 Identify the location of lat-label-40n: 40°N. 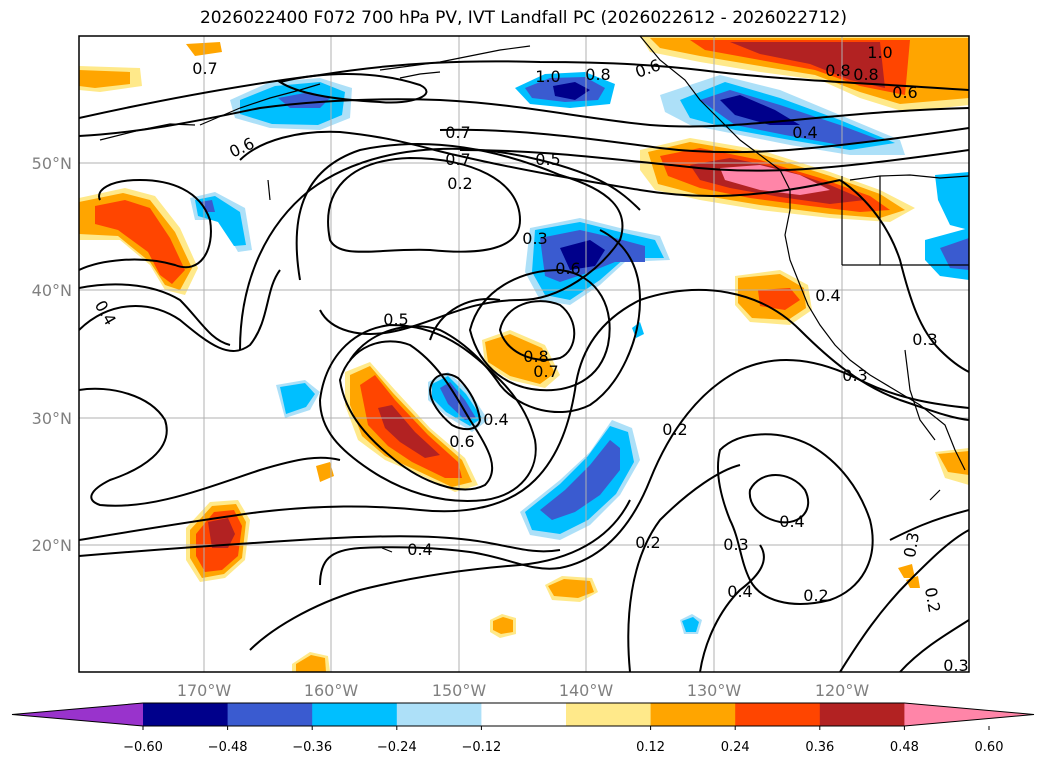
(52, 290).